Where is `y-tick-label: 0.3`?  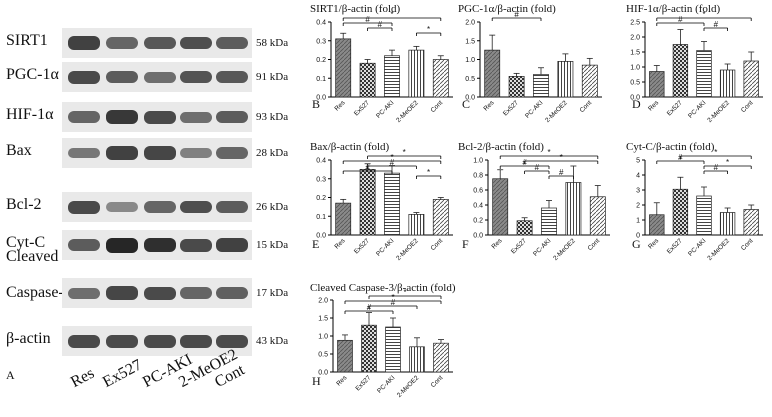 y-tick-label: 0.3 is located at coordinates (321, 179).